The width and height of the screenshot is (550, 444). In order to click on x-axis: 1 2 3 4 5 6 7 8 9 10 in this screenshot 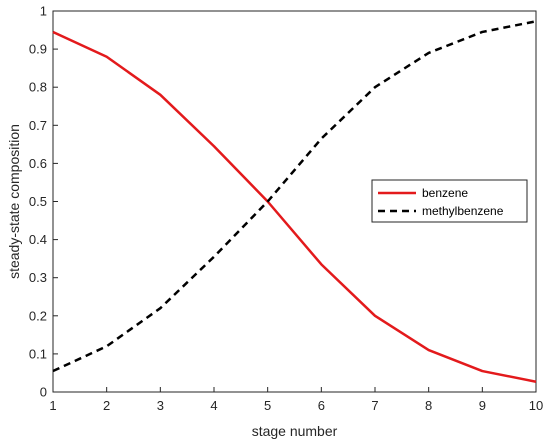, I will do `click(296, 400)`.